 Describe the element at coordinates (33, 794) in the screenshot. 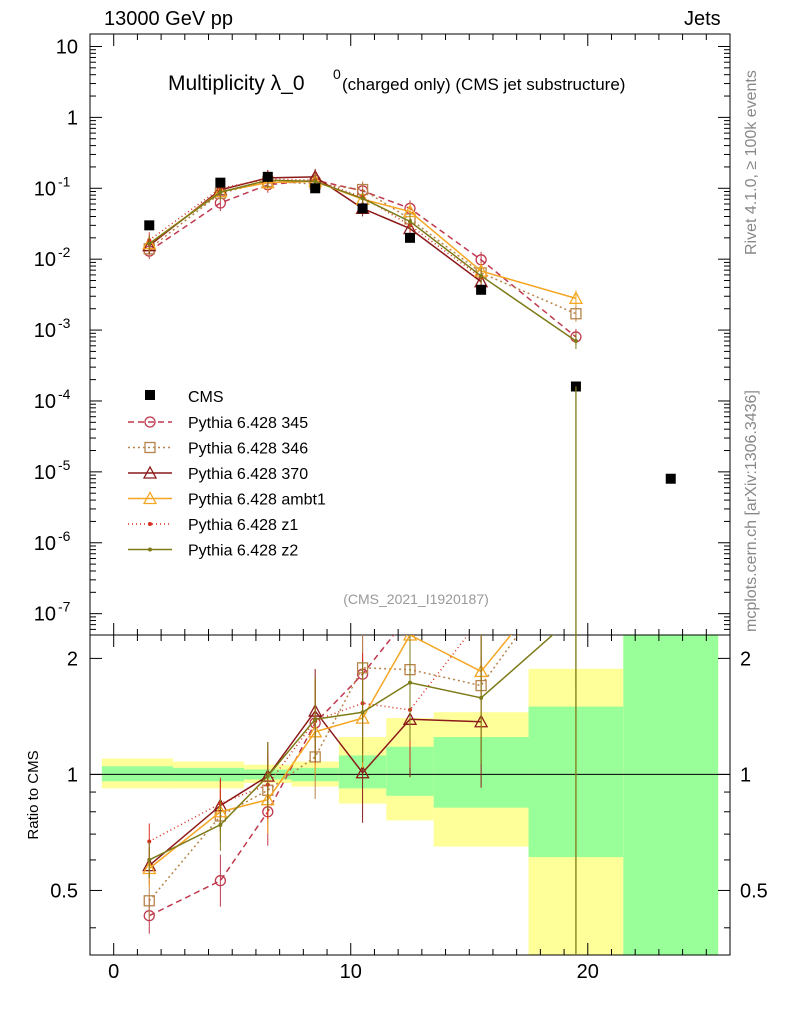

I see `ratio-y-label: Ratio to CMS` at that location.